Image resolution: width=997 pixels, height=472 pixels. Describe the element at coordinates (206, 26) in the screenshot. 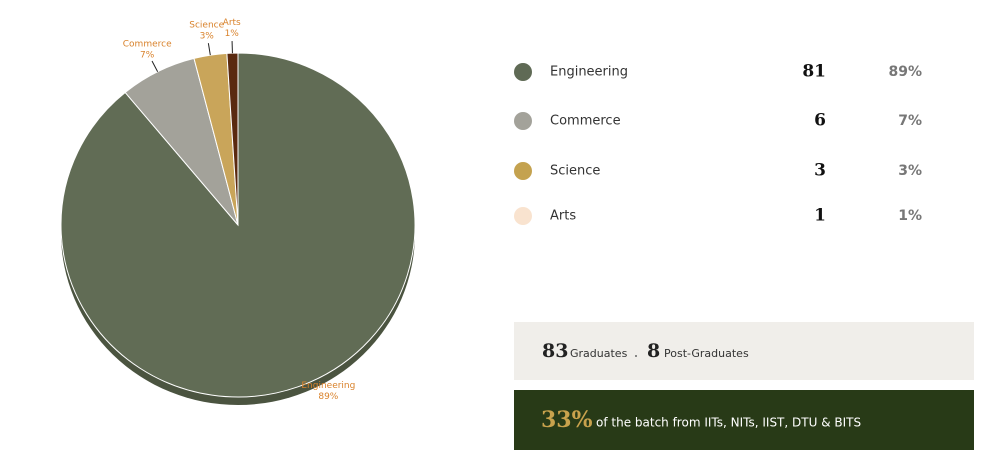

I see `slice-label-name: Science` at that location.